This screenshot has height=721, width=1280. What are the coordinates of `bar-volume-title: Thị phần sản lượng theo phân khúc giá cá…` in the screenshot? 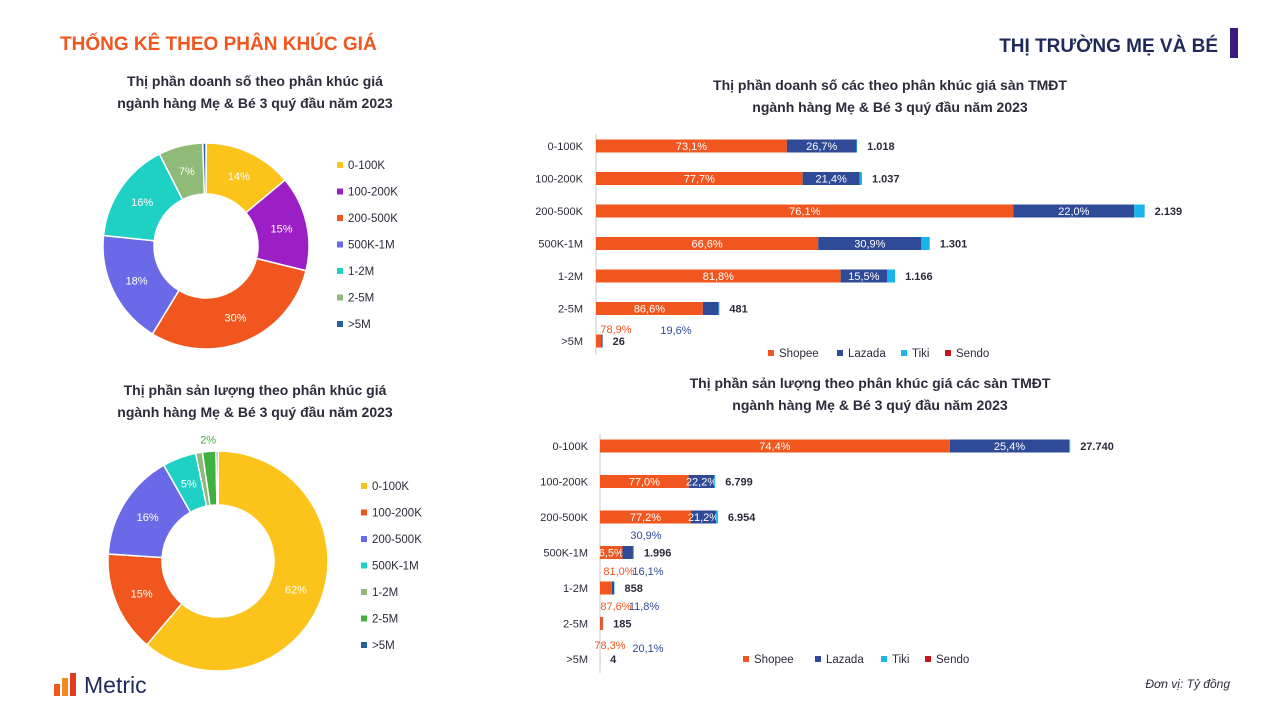 It's located at (870, 394).